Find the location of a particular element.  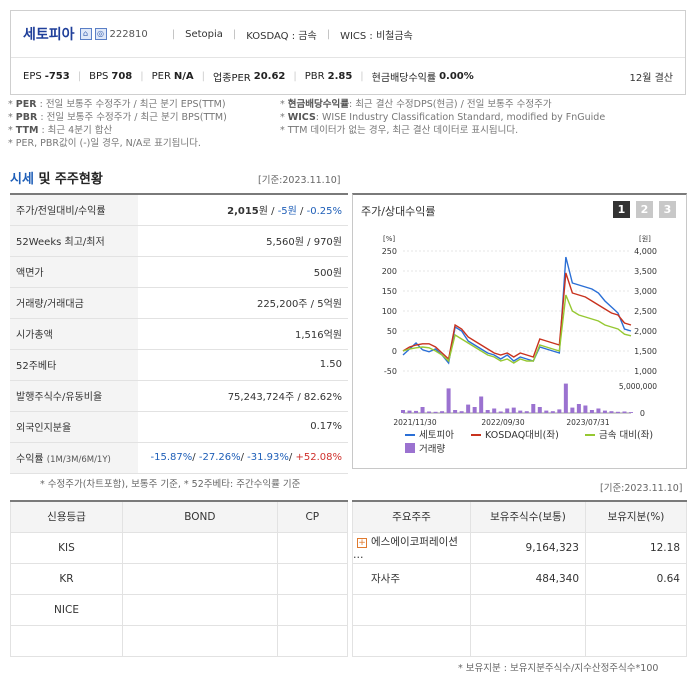

chart-page-1: 1 is located at coordinates (621, 209).